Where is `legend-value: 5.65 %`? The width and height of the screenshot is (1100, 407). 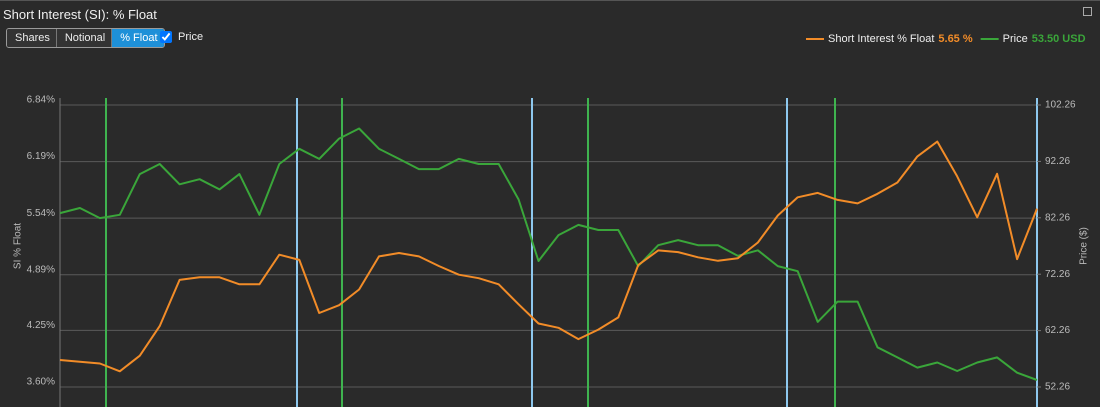 legend-value: 5.65 % is located at coordinates (955, 39).